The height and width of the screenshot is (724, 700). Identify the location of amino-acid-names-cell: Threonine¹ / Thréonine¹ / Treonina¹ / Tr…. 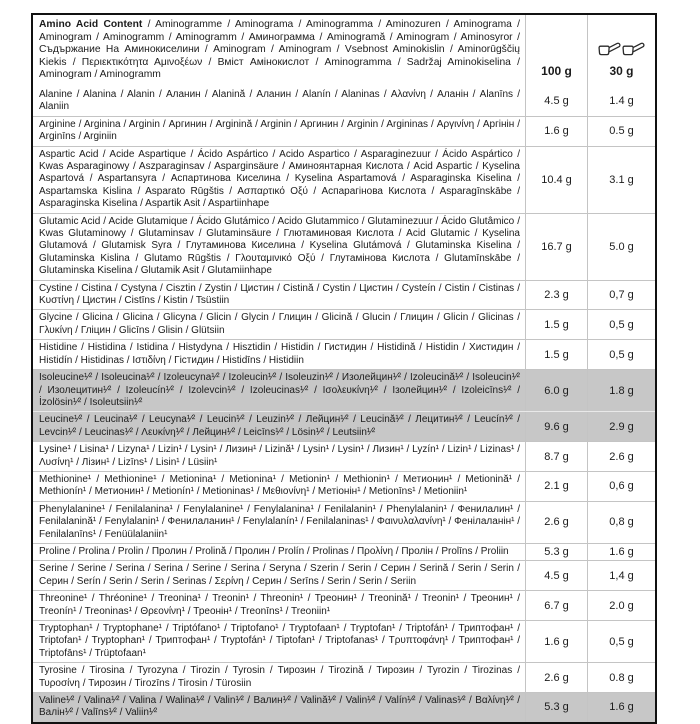
(279, 605).